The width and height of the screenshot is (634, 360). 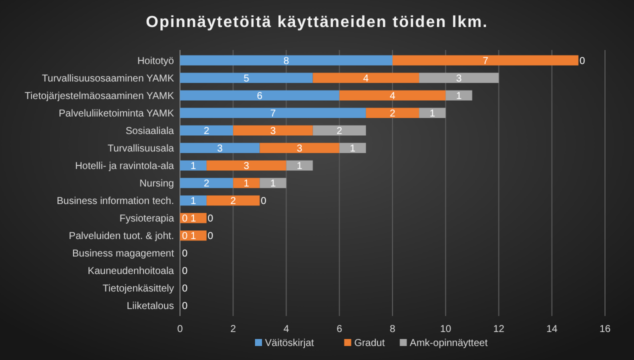 I want to click on y-tick-label: Hoitotyö, so click(x=155, y=61).